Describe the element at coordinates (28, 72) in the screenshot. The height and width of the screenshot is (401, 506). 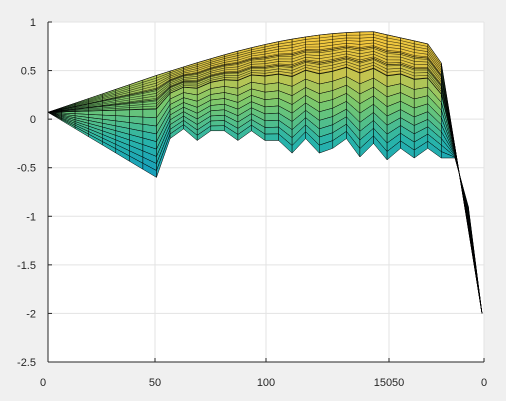
I see `z-tick-label: 0.5` at that location.